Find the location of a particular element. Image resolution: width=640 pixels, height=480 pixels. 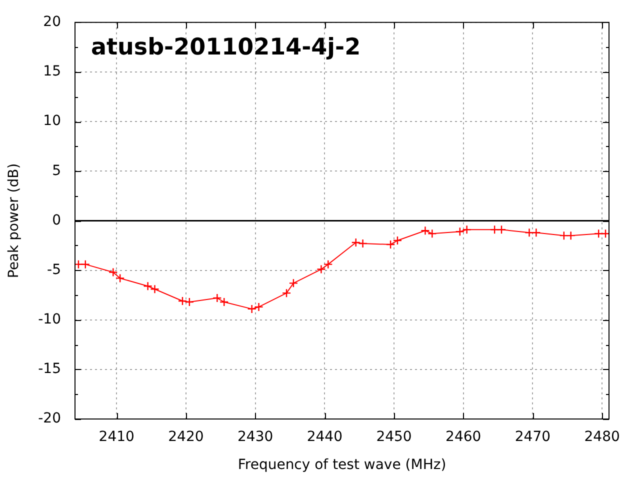

x-tick-label: 2450 is located at coordinates (394, 437).